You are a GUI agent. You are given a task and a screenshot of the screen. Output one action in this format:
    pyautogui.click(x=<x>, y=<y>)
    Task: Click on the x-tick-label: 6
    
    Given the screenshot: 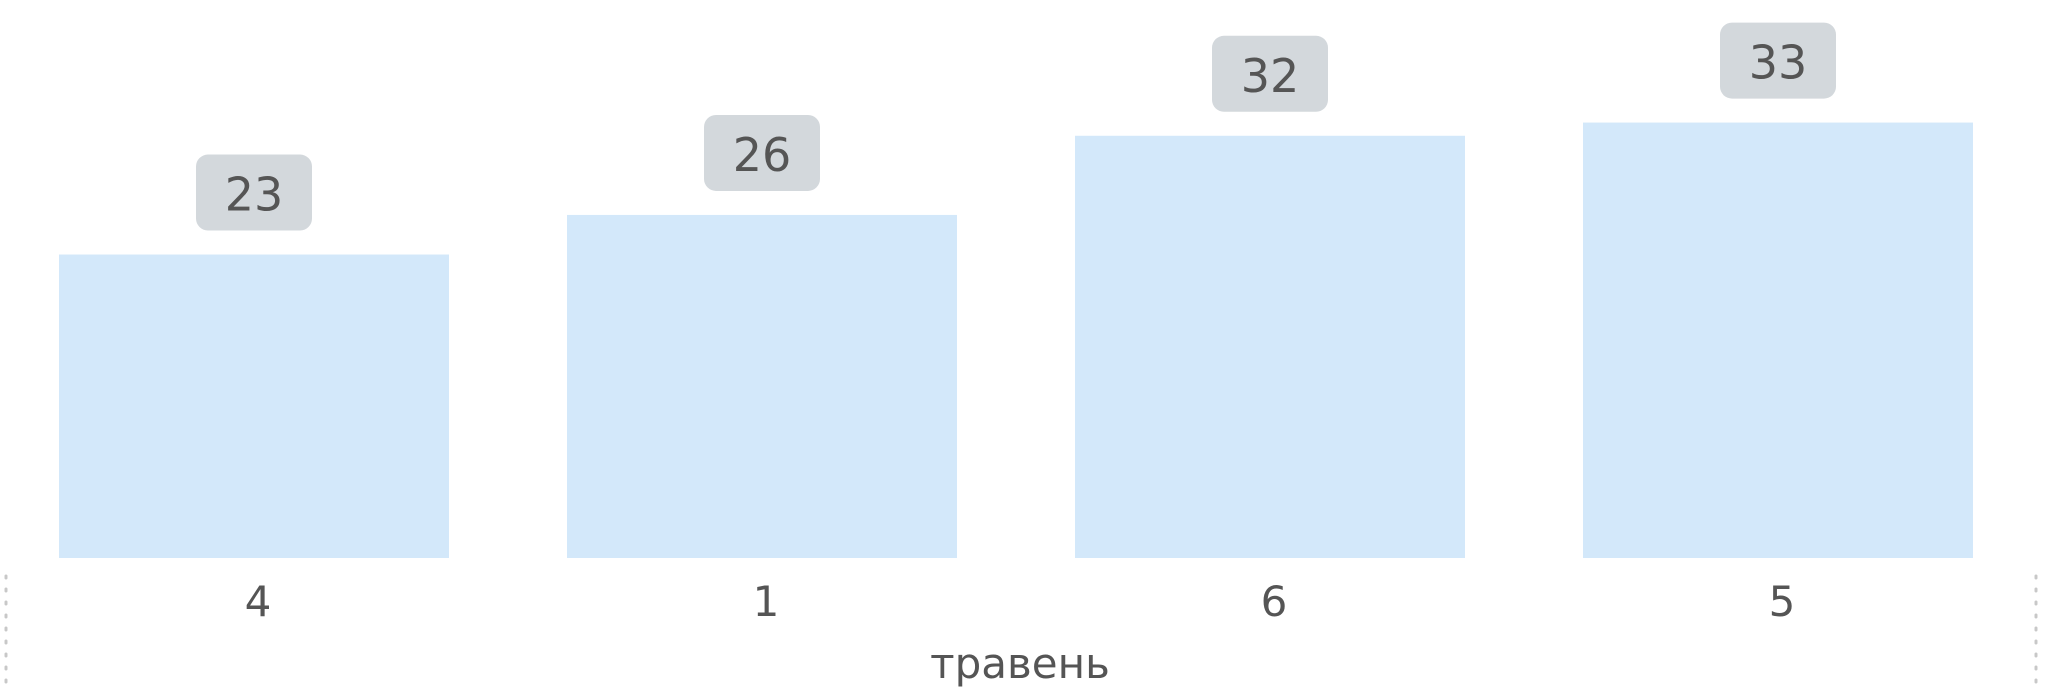 What is the action you would take?
    pyautogui.click(x=1274, y=601)
    